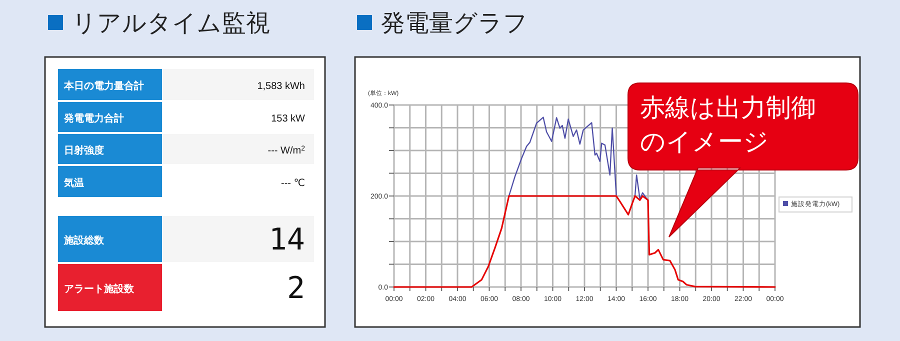  I want to click on category-label: 気温, so click(73, 183).